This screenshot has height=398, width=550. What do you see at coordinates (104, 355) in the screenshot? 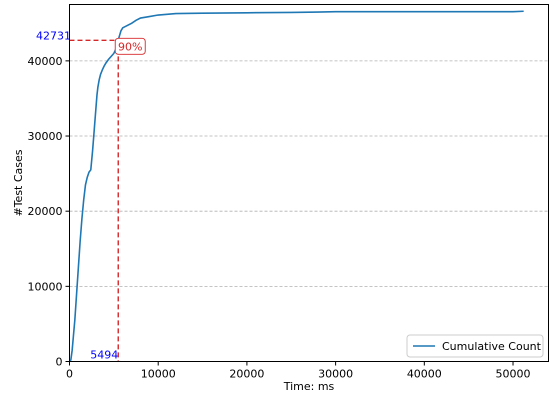
I see `x-marker-value: 5494` at bounding box center [104, 355].